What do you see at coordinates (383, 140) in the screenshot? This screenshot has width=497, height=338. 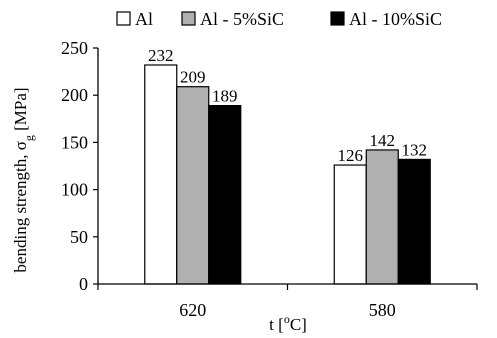 I see `data-label: 142` at bounding box center [383, 140].